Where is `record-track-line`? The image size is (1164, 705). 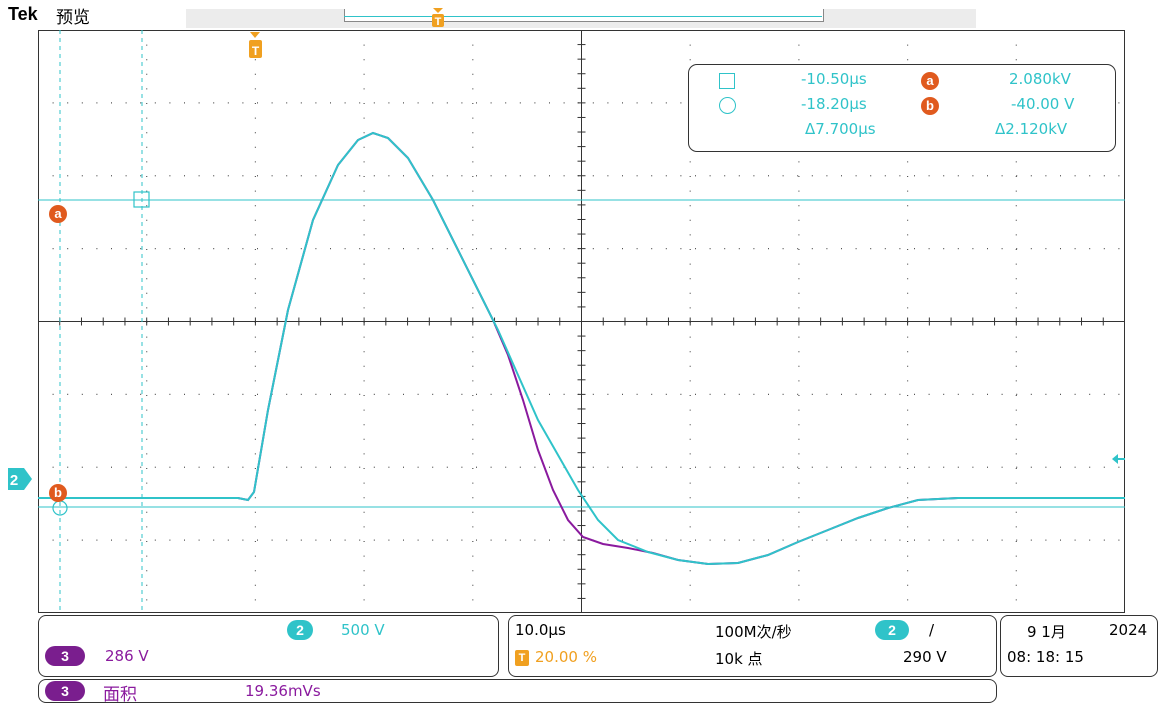 record-track-line is located at coordinates (583, 16).